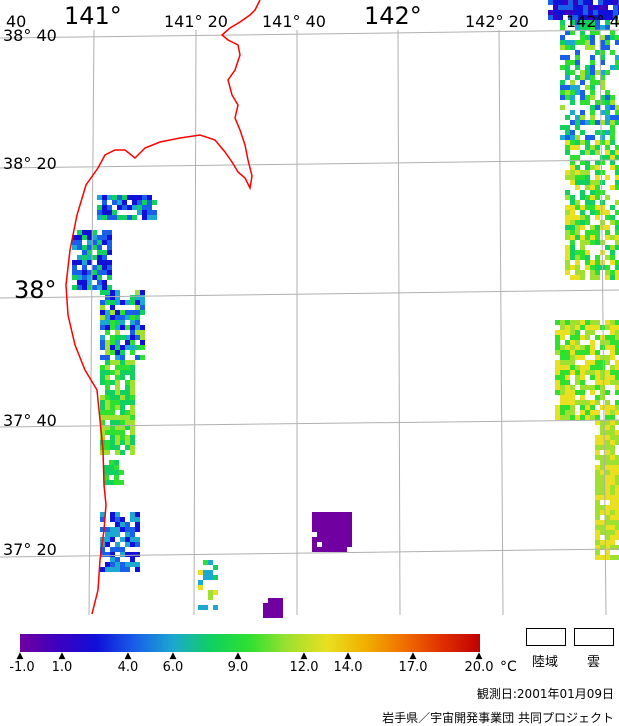  Describe the element at coordinates (594, 637) in the screenshot. I see `cloud-swatch` at that location.